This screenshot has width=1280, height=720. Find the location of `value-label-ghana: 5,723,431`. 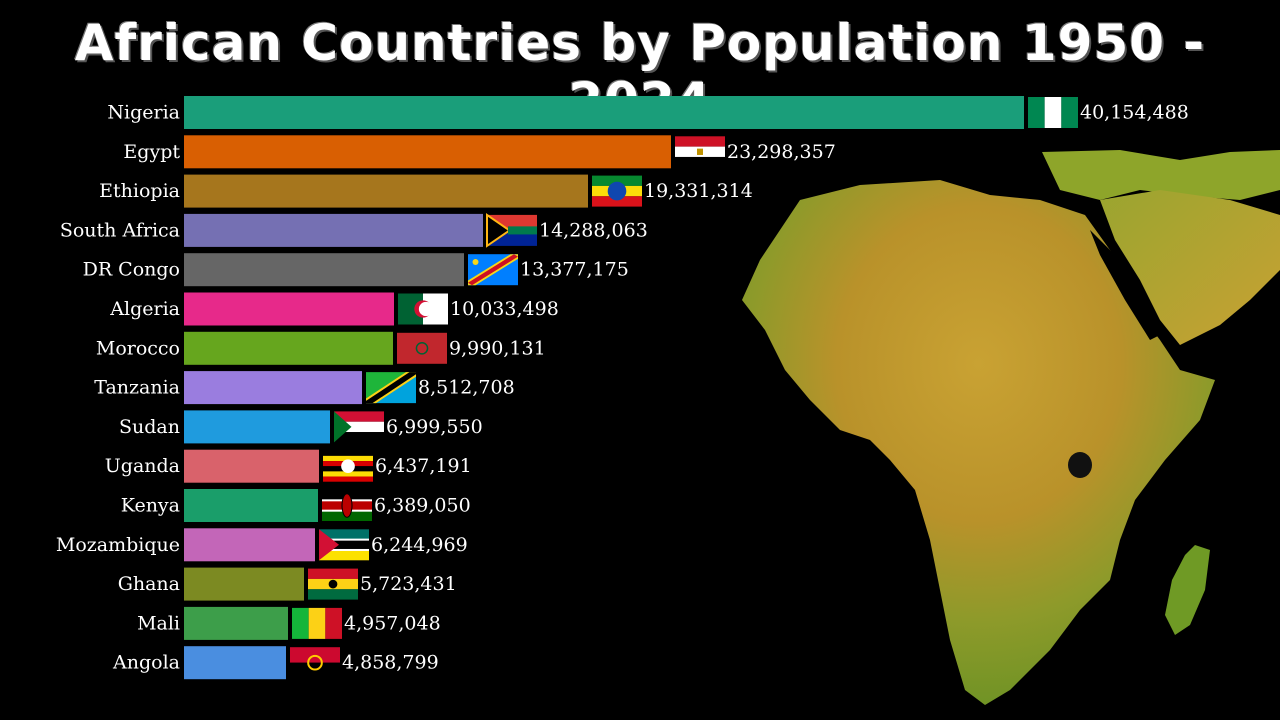

value-label-ghana: 5,723,431 is located at coordinates (408, 584).